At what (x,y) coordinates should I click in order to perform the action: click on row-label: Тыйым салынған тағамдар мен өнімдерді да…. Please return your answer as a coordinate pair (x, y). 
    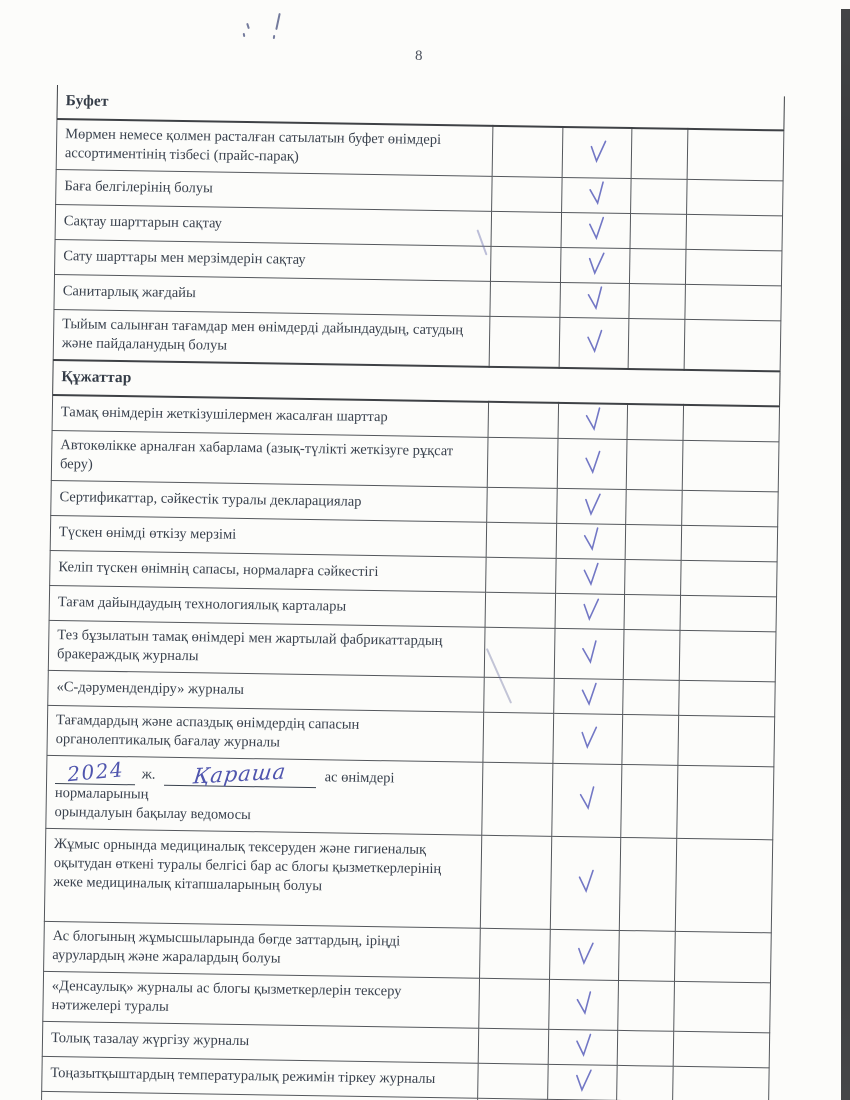
    Looking at the image, I should click on (271, 338).